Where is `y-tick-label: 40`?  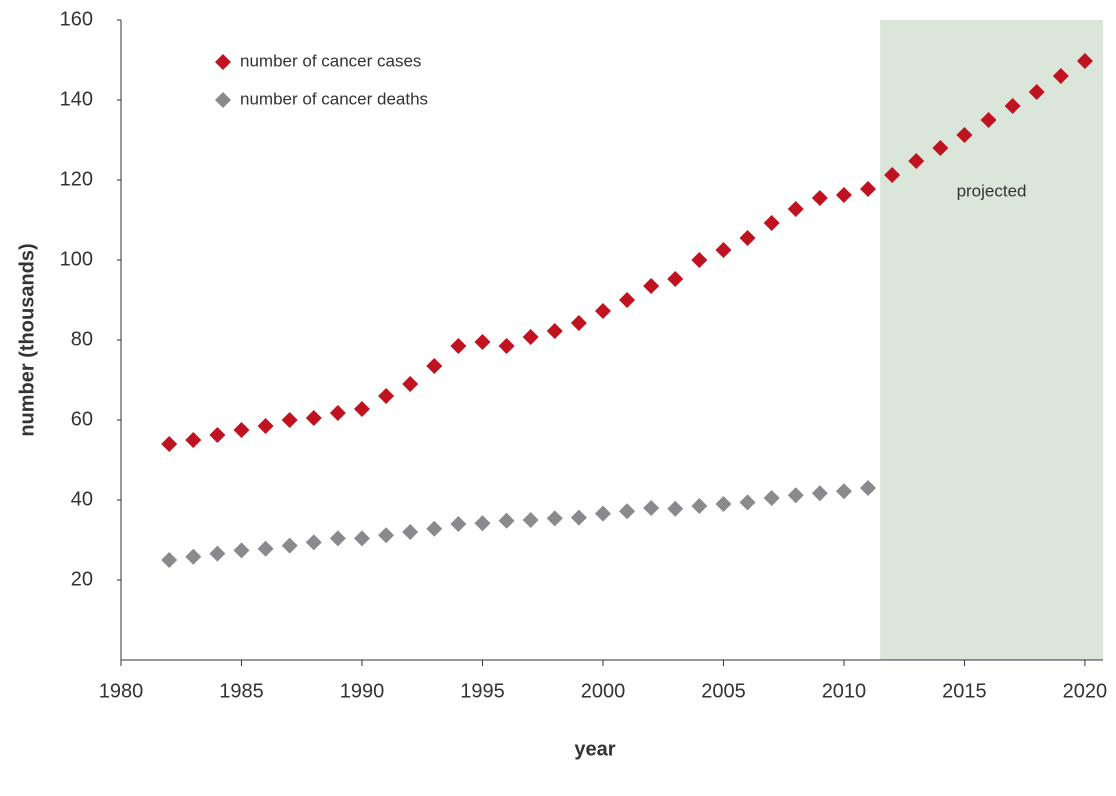
y-tick-label: 40 is located at coordinates (82, 499).